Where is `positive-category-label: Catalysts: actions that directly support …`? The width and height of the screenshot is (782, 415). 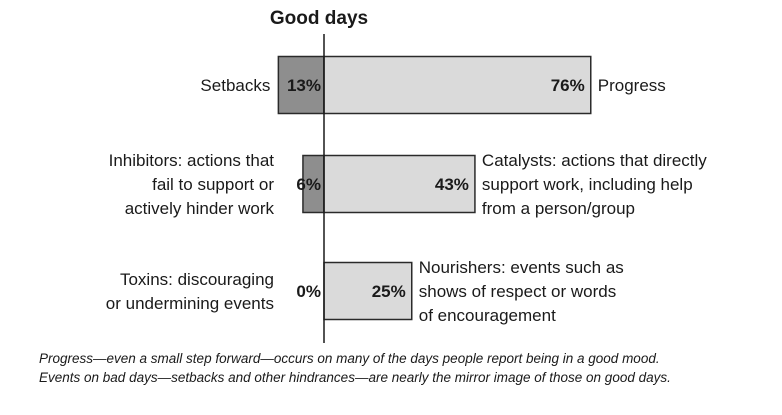
positive-category-label: Catalysts: actions that directly support … is located at coordinates (594, 184).